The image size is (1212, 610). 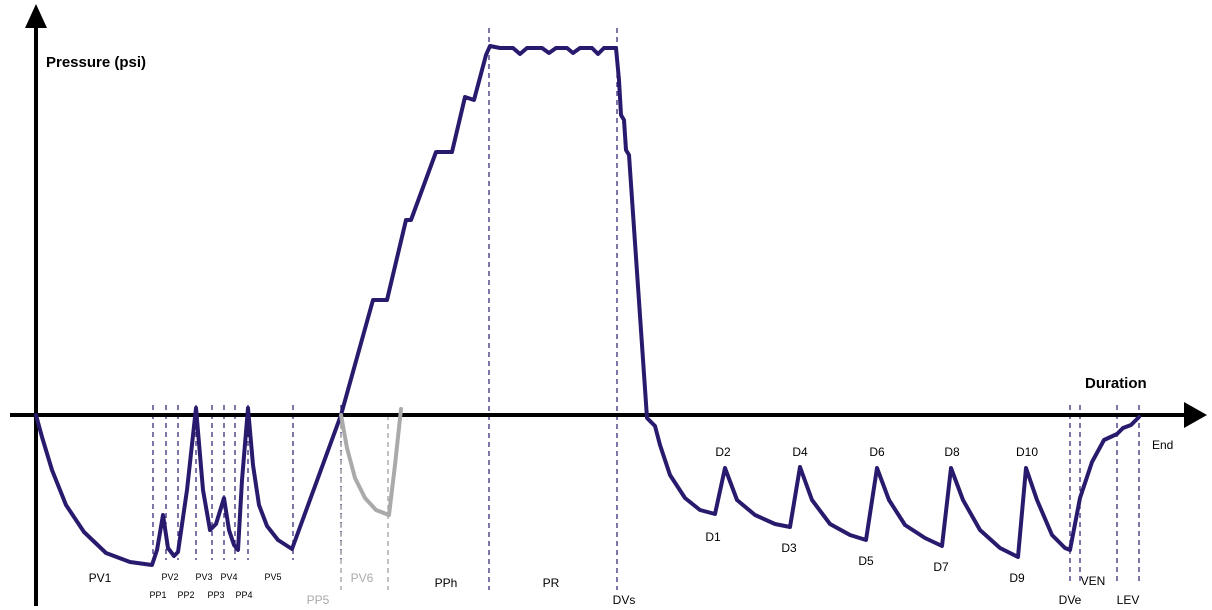 What do you see at coordinates (1116, 383) in the screenshot?
I see `x-axis-label: Duration` at bounding box center [1116, 383].